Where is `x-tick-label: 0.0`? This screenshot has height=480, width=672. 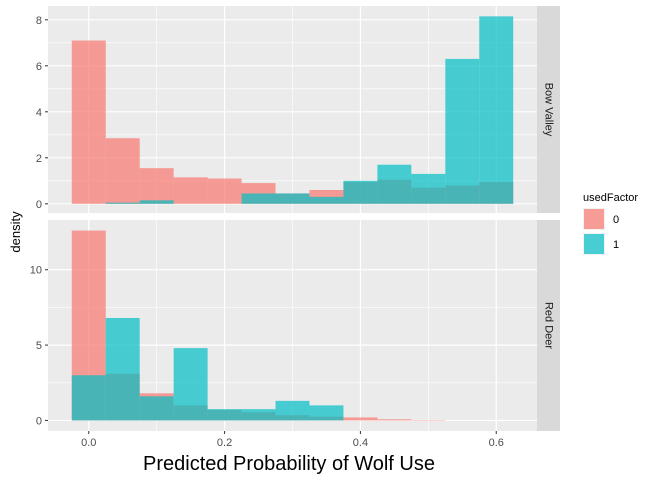
x-tick-label: 0.0 is located at coordinates (88, 443).